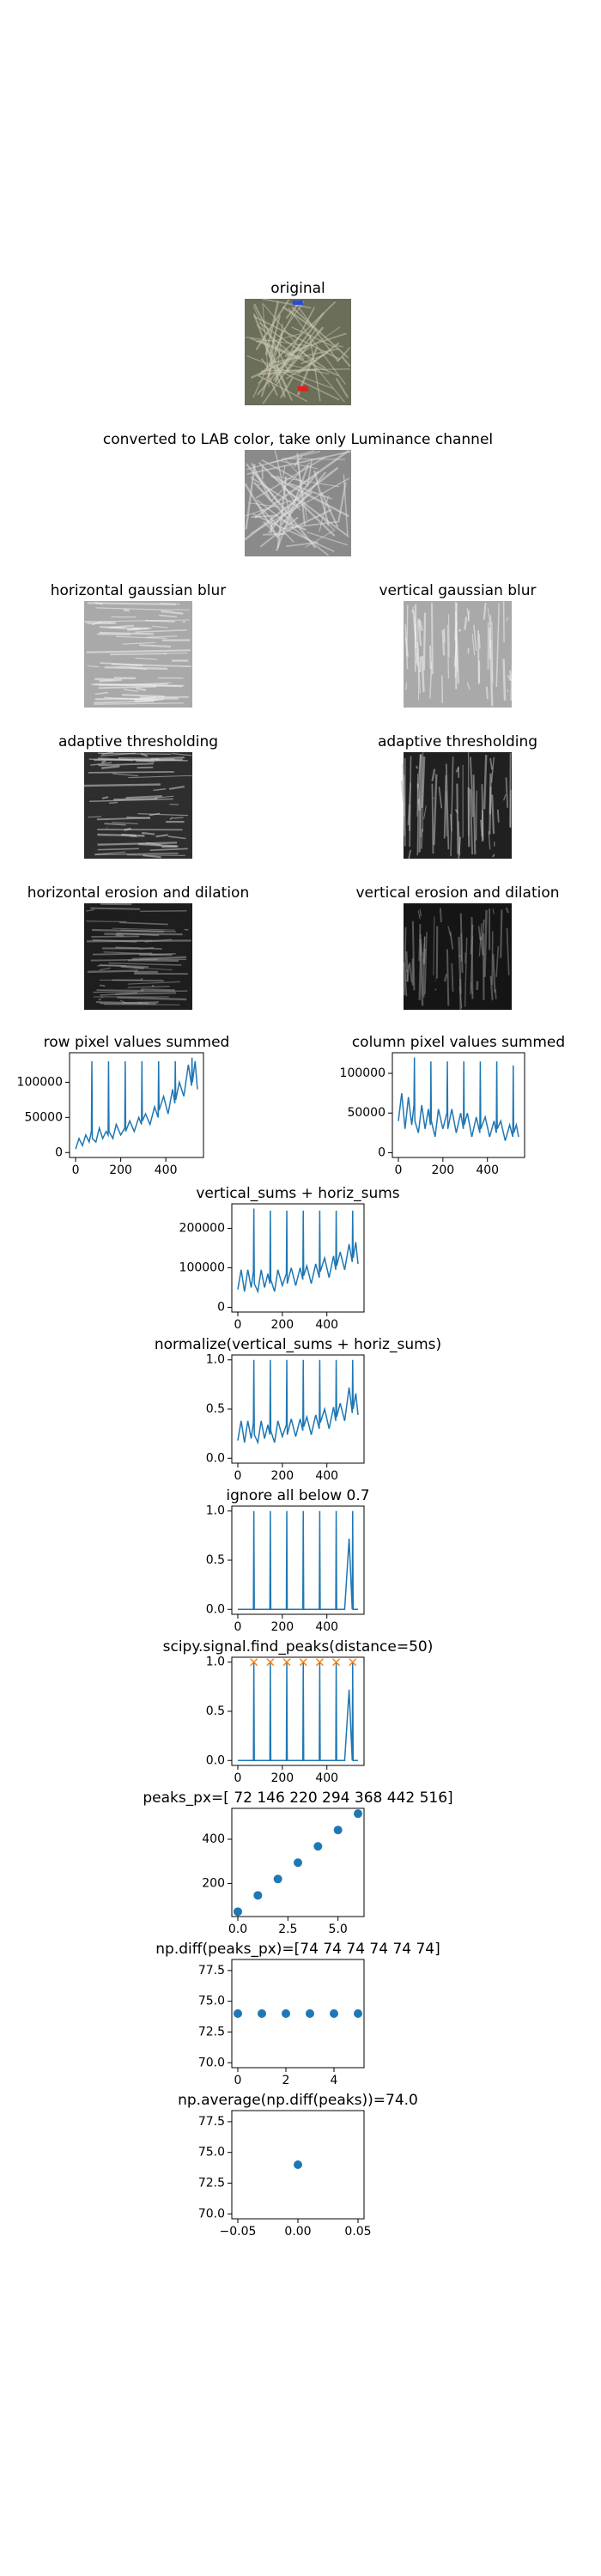  I want to click on y-tick-label: 0.0, so click(215, 1458).